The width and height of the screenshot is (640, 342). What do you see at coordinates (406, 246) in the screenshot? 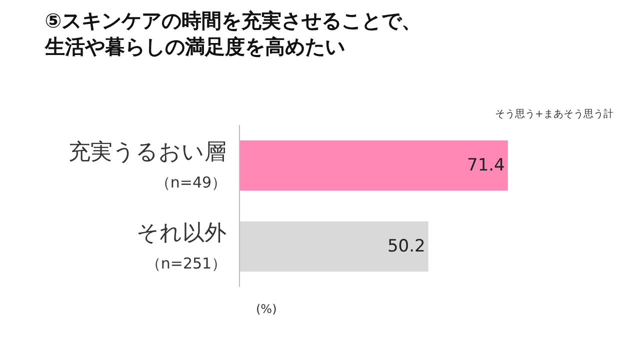
I see `data-label: 50.2` at bounding box center [406, 246].